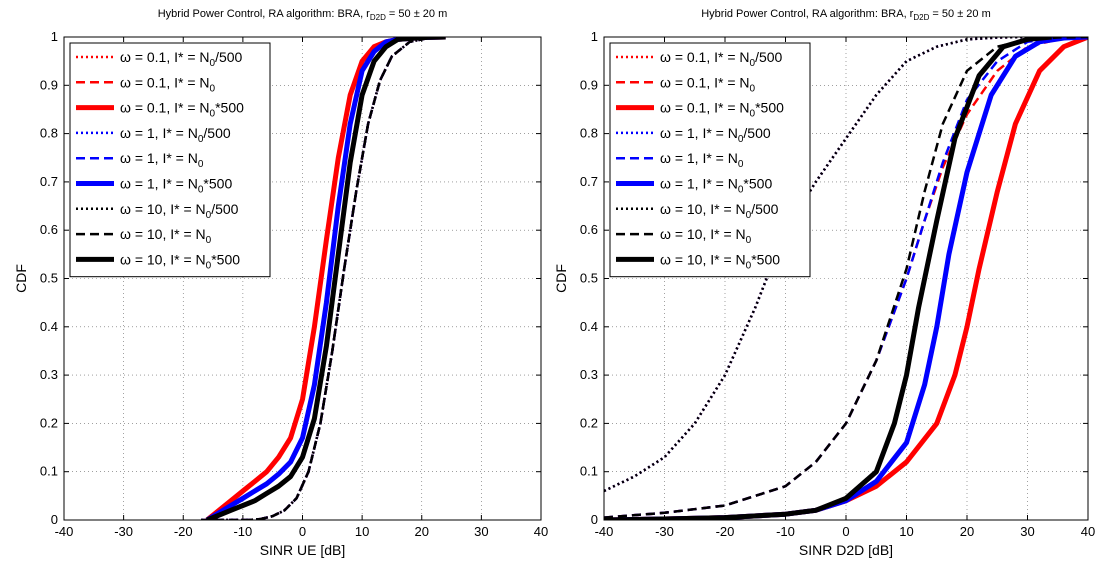  I want to click on x-axis-label: SINR D2D [dB], so click(846, 550).